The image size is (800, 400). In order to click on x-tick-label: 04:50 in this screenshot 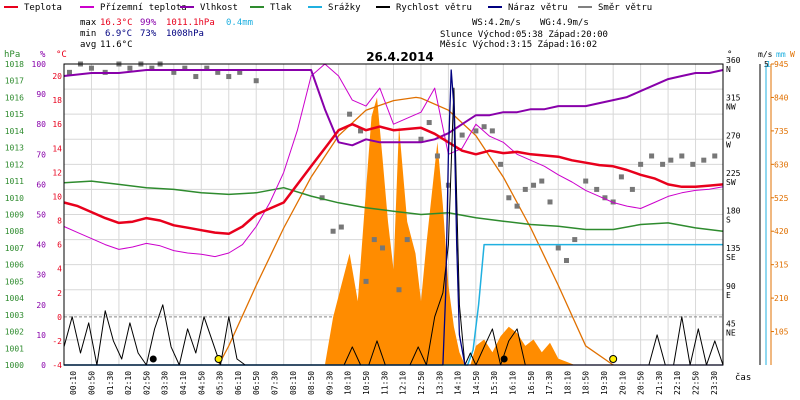, I will do `click(201, 383)`.